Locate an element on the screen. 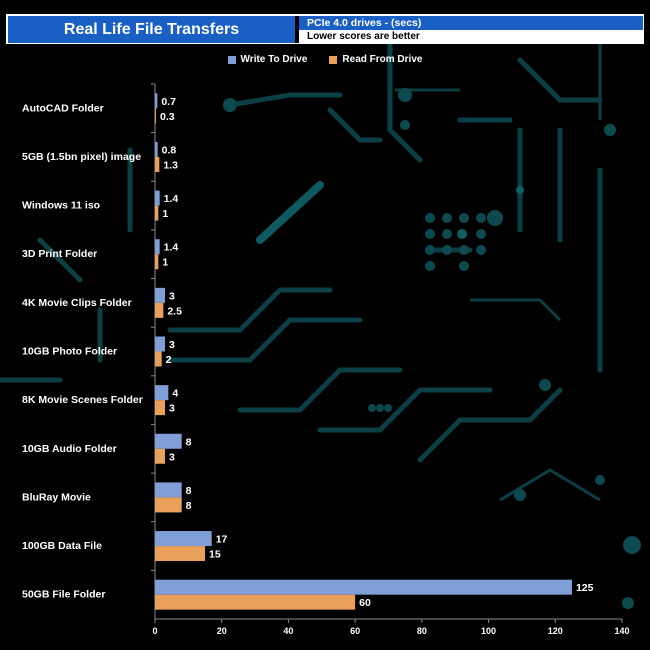 This screenshot has width=650, height=650. legend-item-read: Read From Drive is located at coordinates (375, 59).